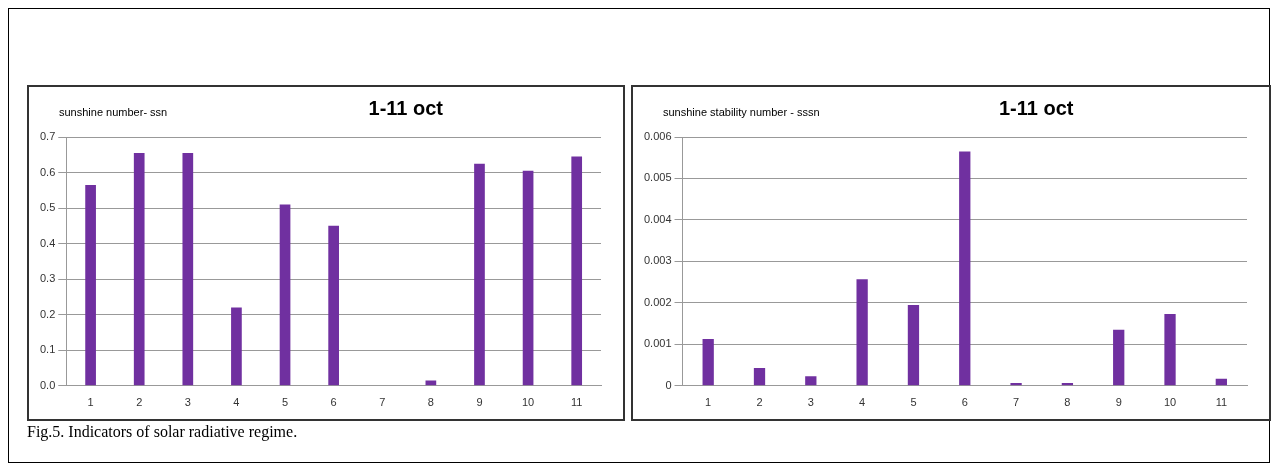  What do you see at coordinates (47, 278) in the screenshot?
I see `y-tick-label: 0.3` at bounding box center [47, 278].